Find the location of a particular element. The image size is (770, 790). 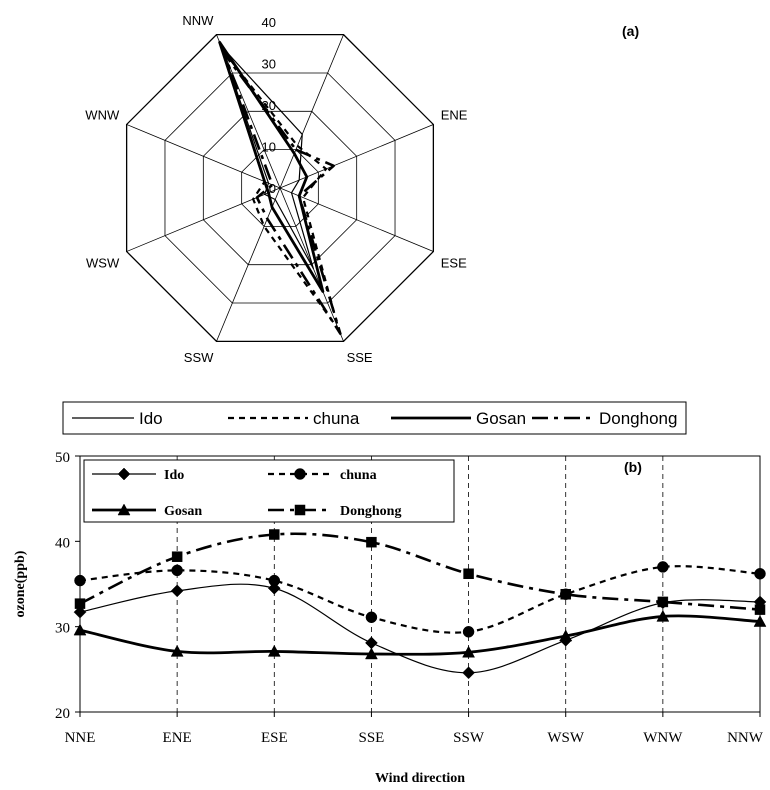

legend-b-label-donghong: Donghong is located at coordinates (370, 511).